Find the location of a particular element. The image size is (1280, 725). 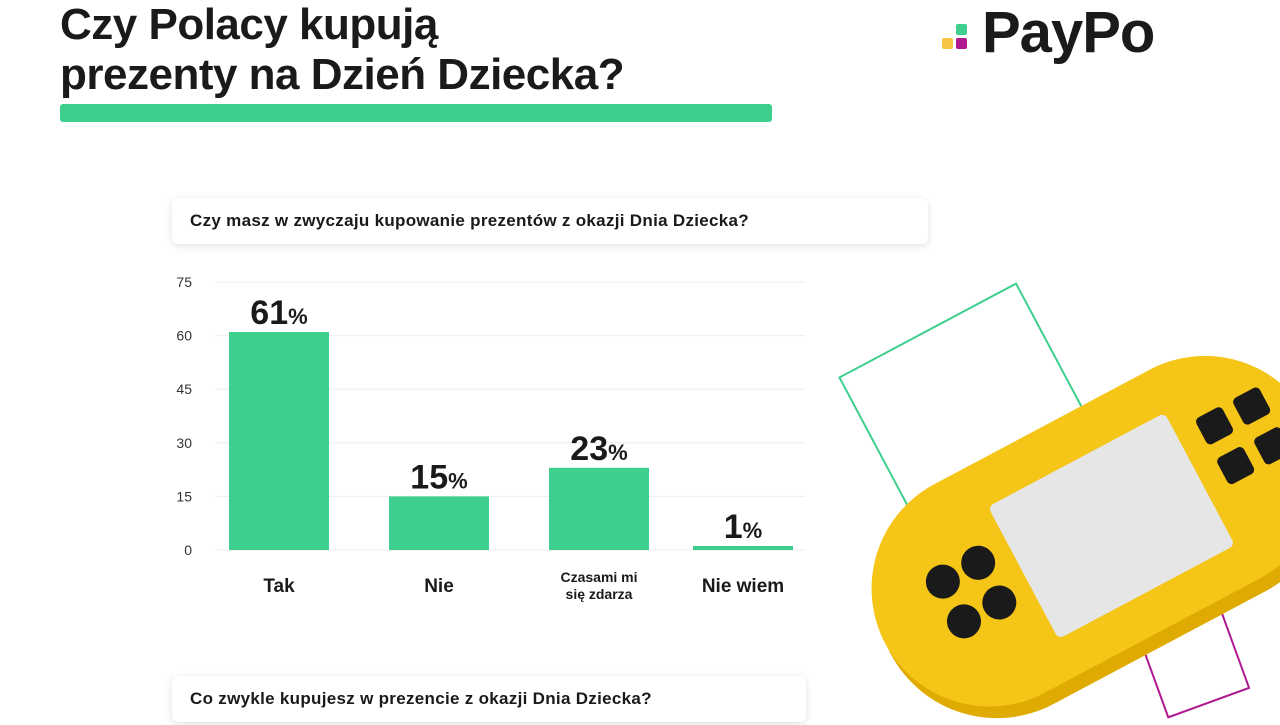

logo-text: PayPo is located at coordinates (1068, 32).